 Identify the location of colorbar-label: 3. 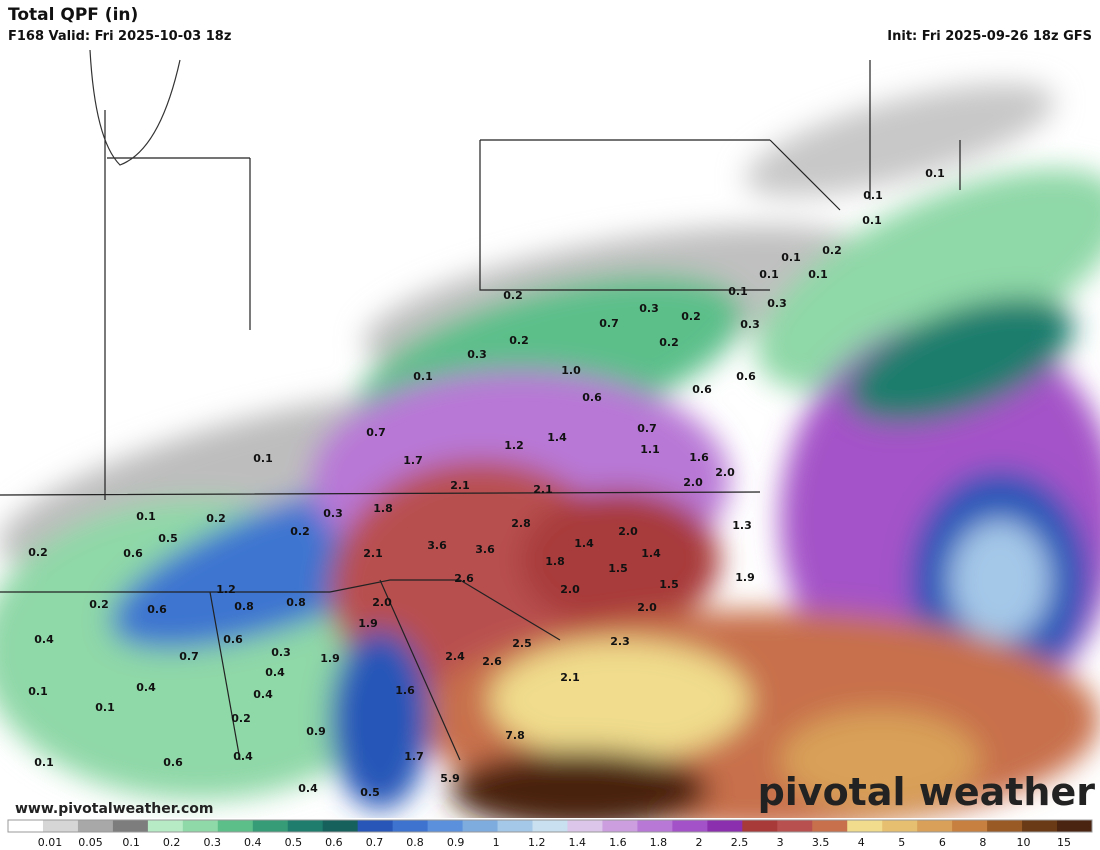
(780, 842).